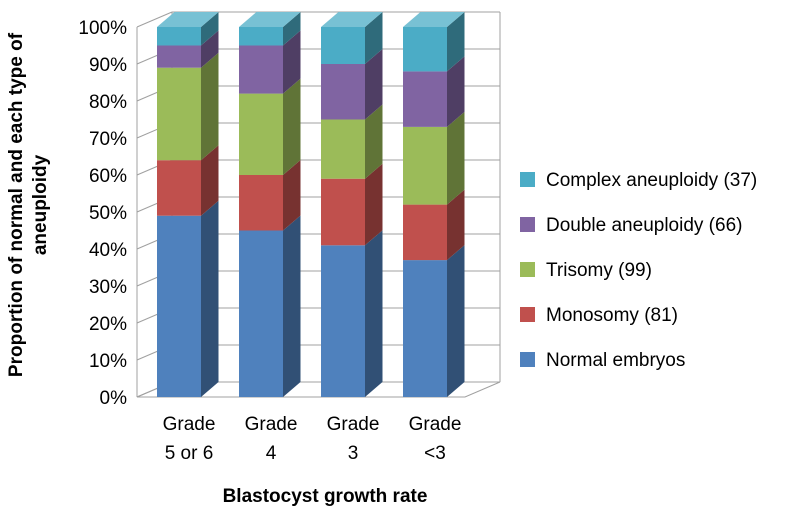  I want to click on y-tick-label: 90%, so click(108, 65).